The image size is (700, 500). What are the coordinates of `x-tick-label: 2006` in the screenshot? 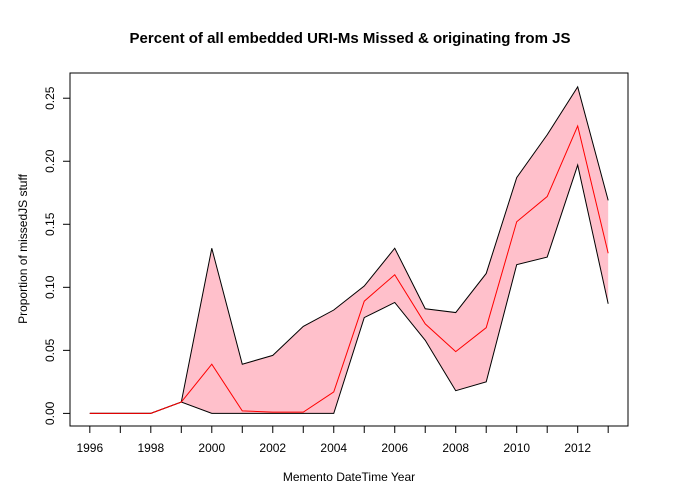 It's located at (394, 448).